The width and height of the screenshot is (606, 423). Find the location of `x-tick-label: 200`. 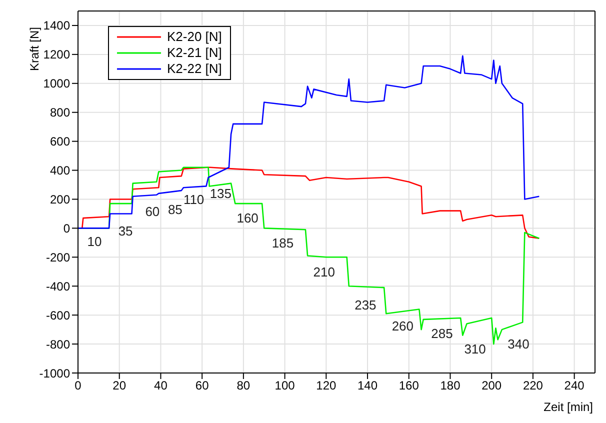

x-tick-label: 200 is located at coordinates (492, 385).